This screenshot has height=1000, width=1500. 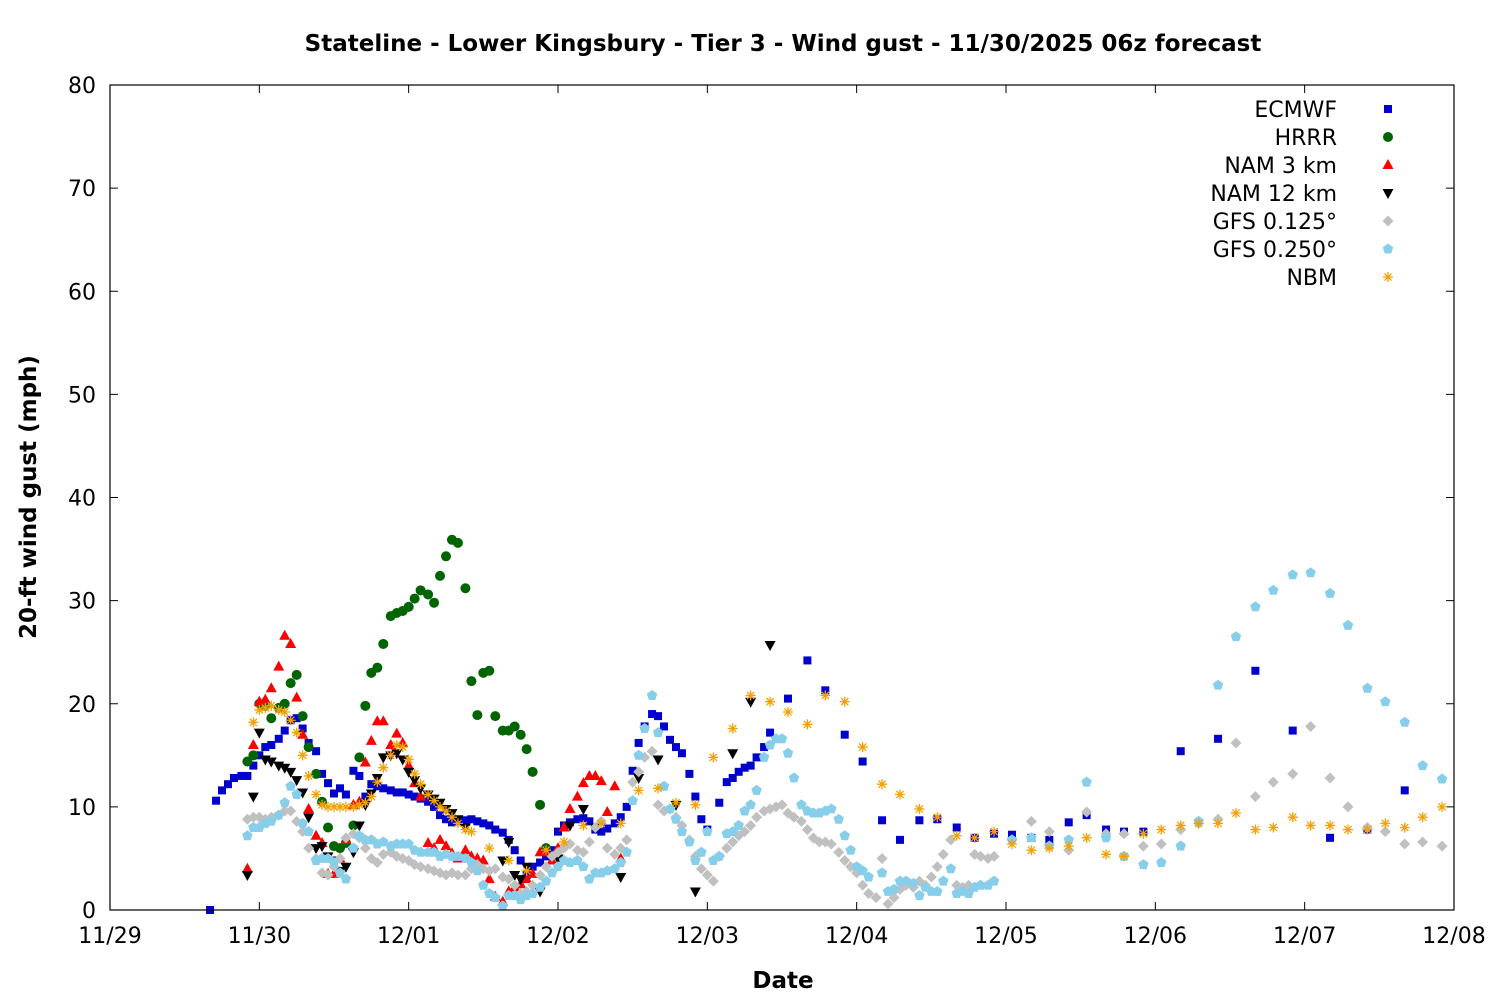 I want to click on x-tick-label: 12/08, so click(x=1453, y=936).